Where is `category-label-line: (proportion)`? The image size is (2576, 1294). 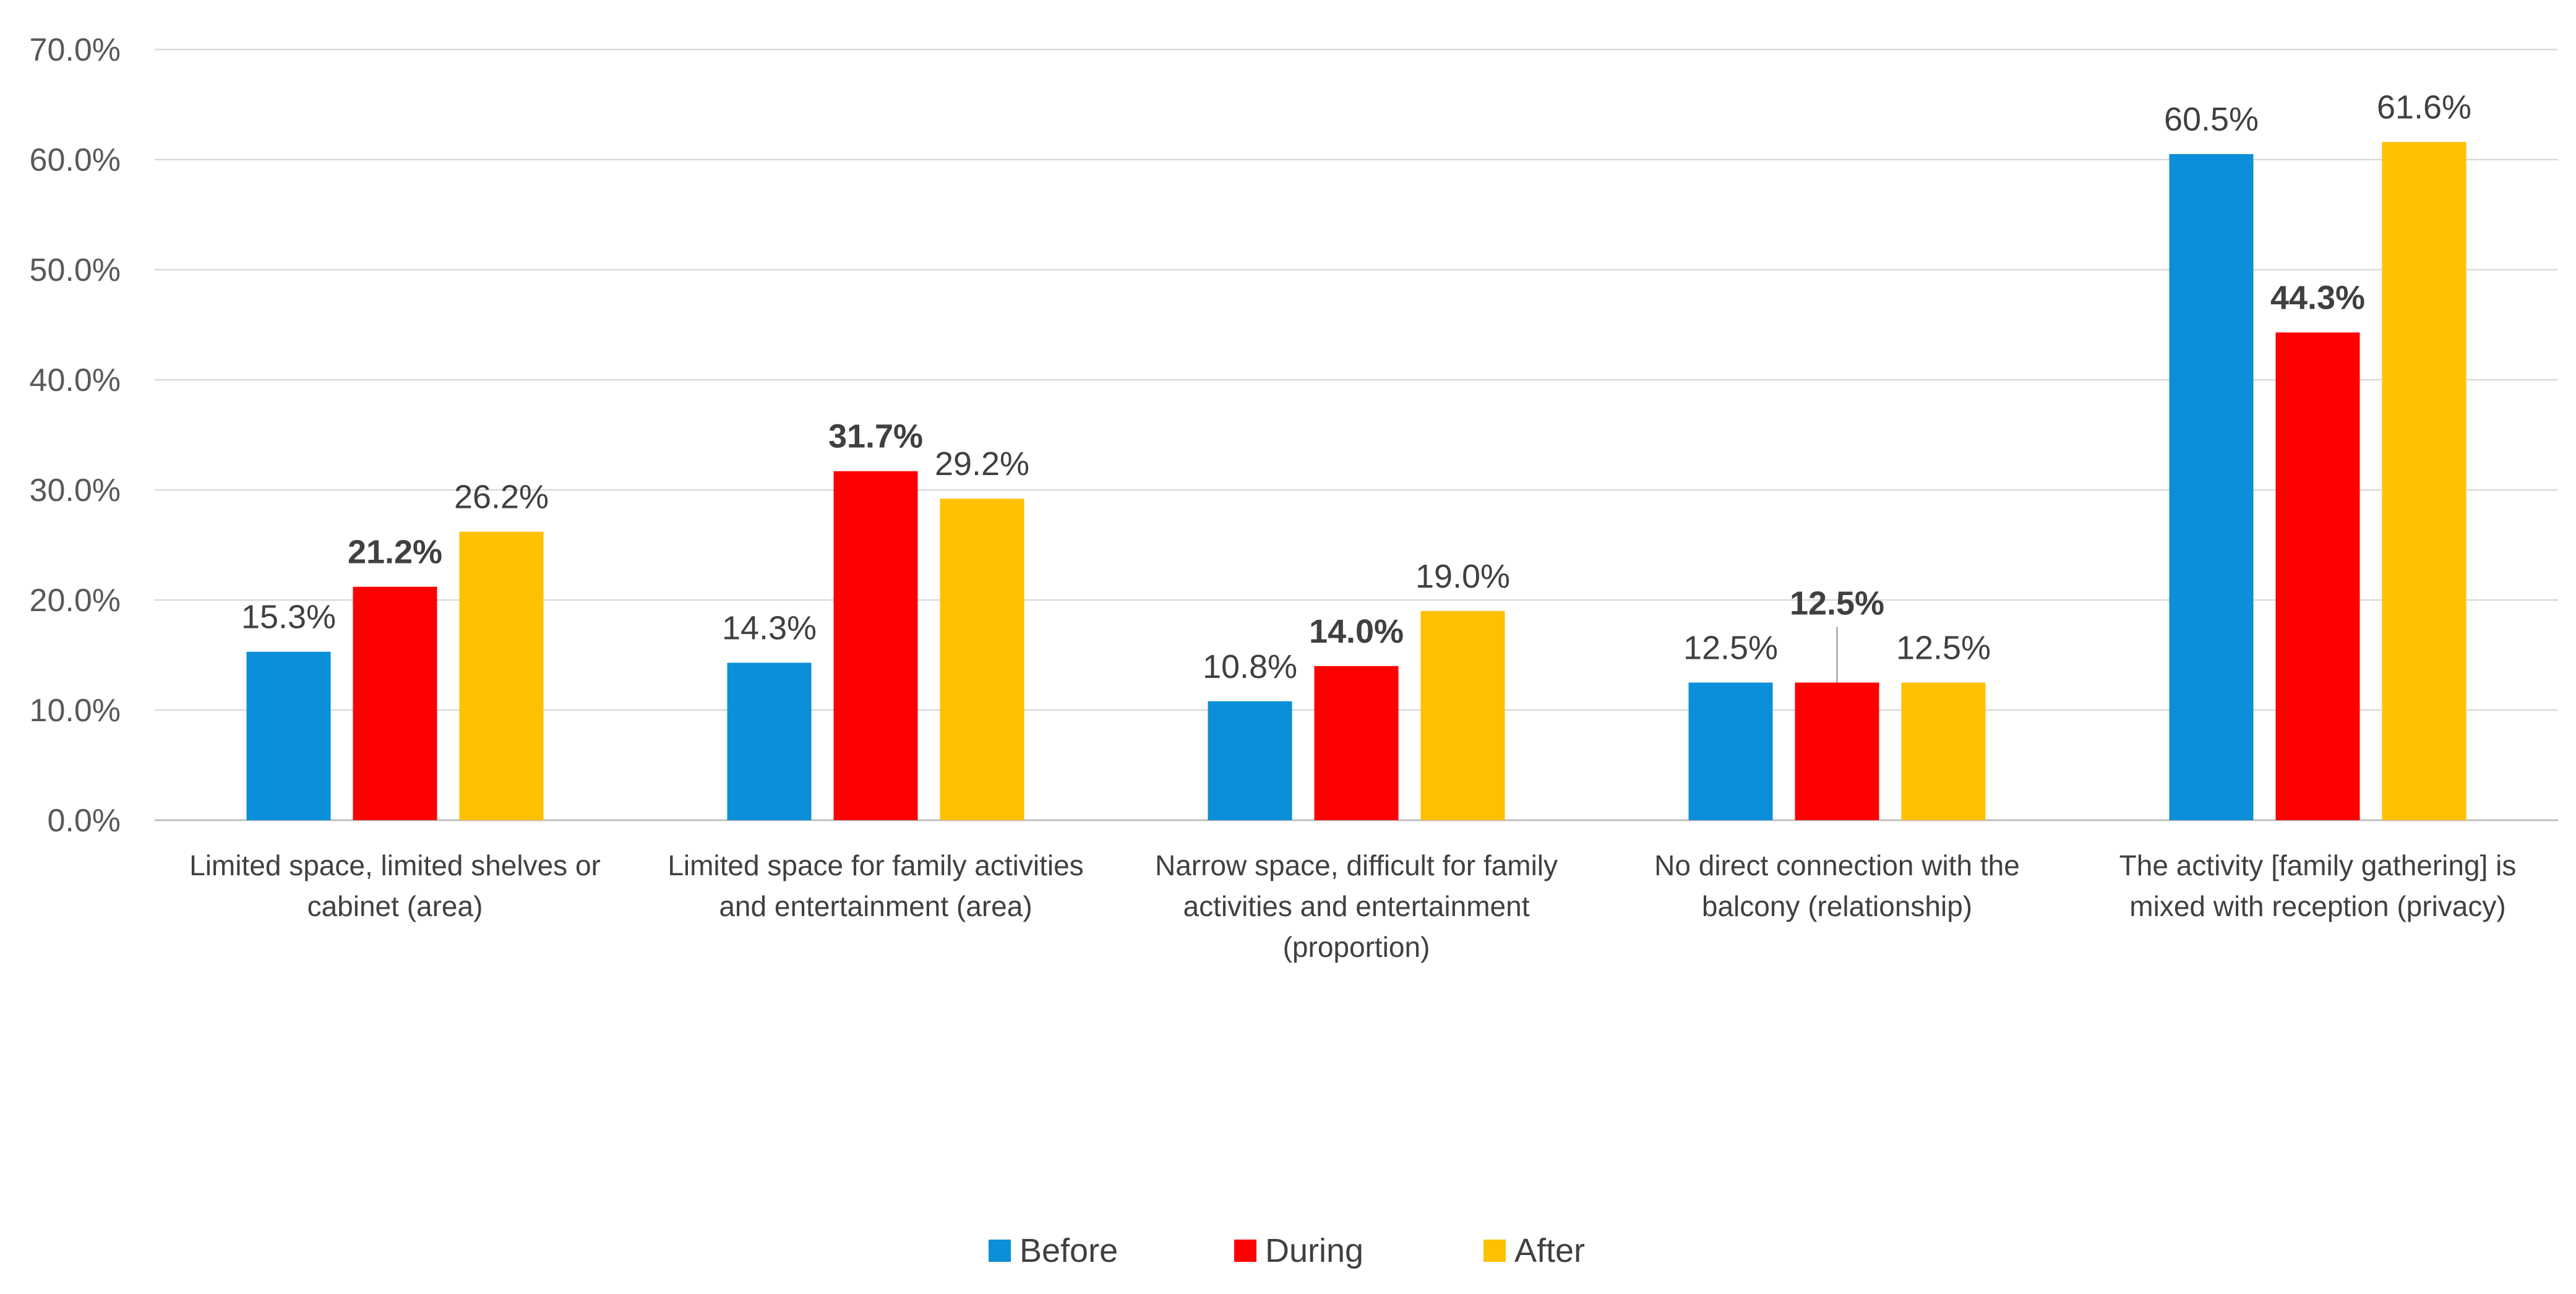
category-label-line: (proportion) is located at coordinates (1356, 947).